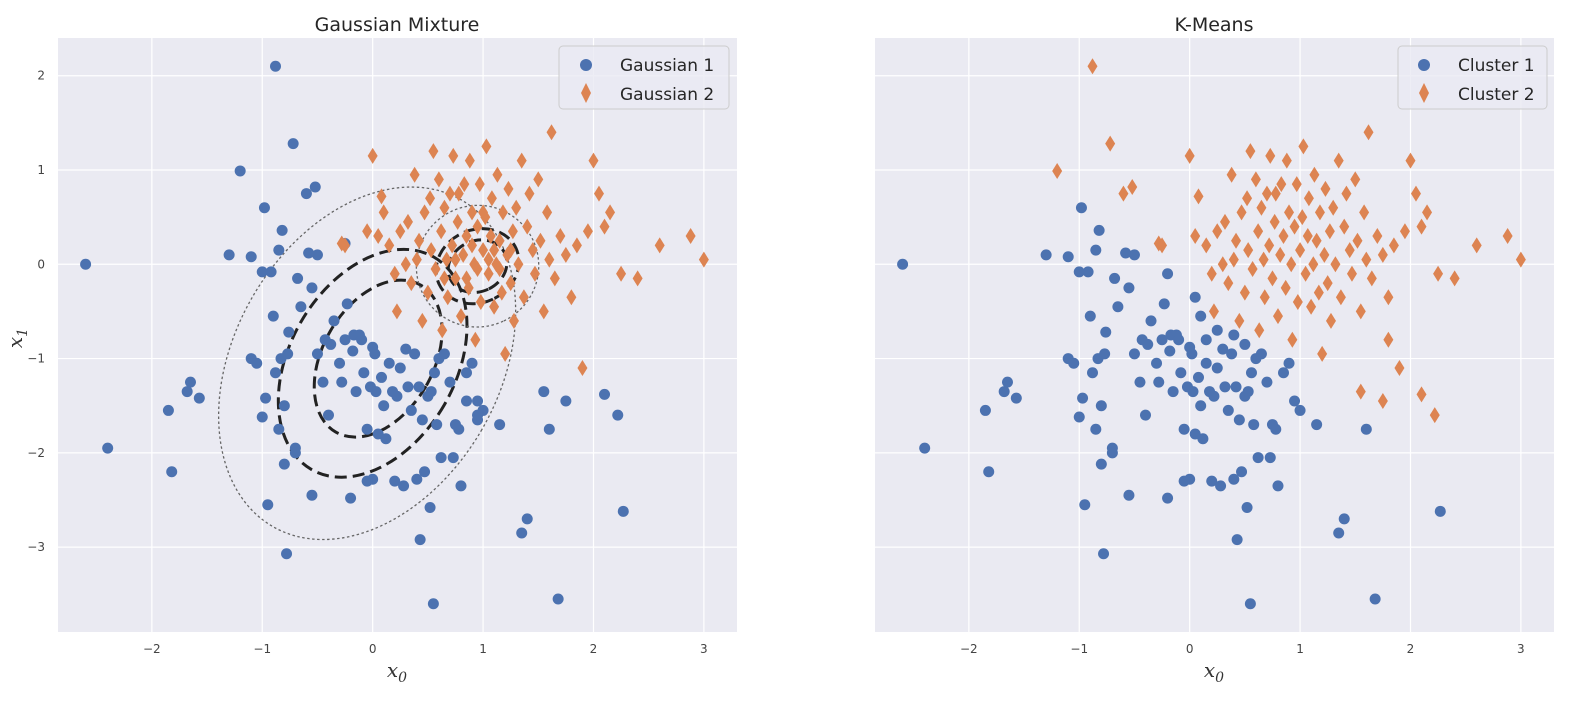 This screenshot has width=1586, height=707. Describe the element at coordinates (644, 77) in the screenshot. I see `gmm-legend: Gaussian 1 Gaussian 2` at that location.